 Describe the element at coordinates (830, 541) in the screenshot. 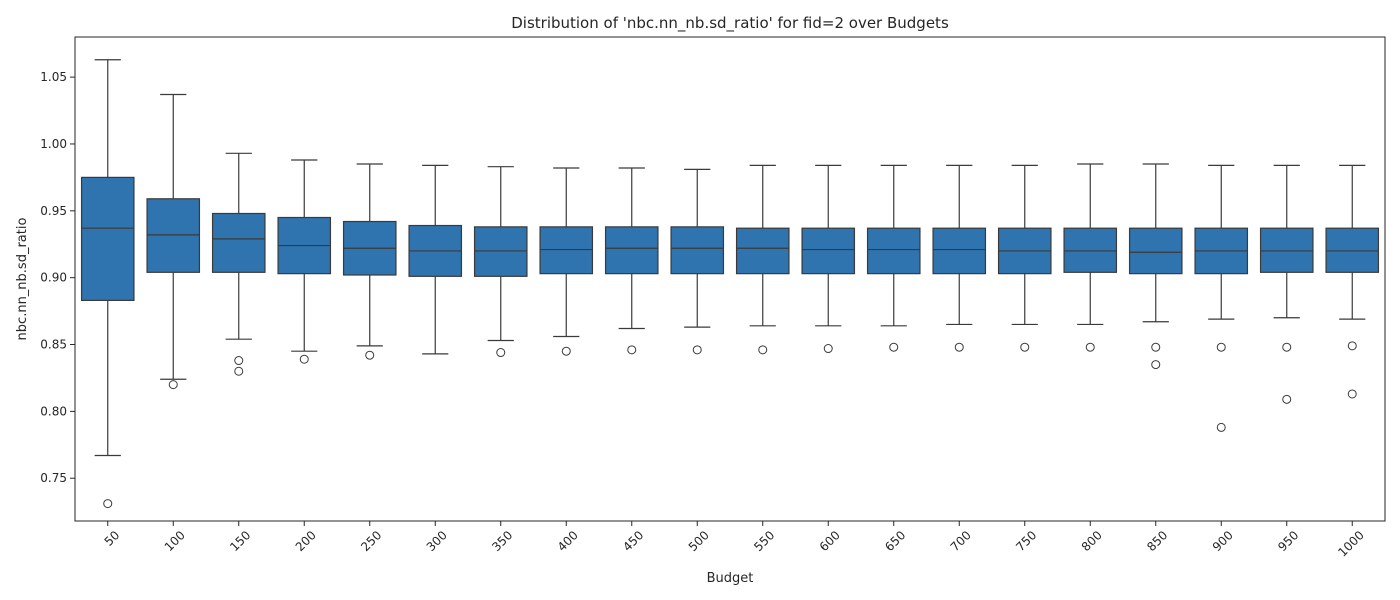

I see `x-tick-label: 600` at that location.